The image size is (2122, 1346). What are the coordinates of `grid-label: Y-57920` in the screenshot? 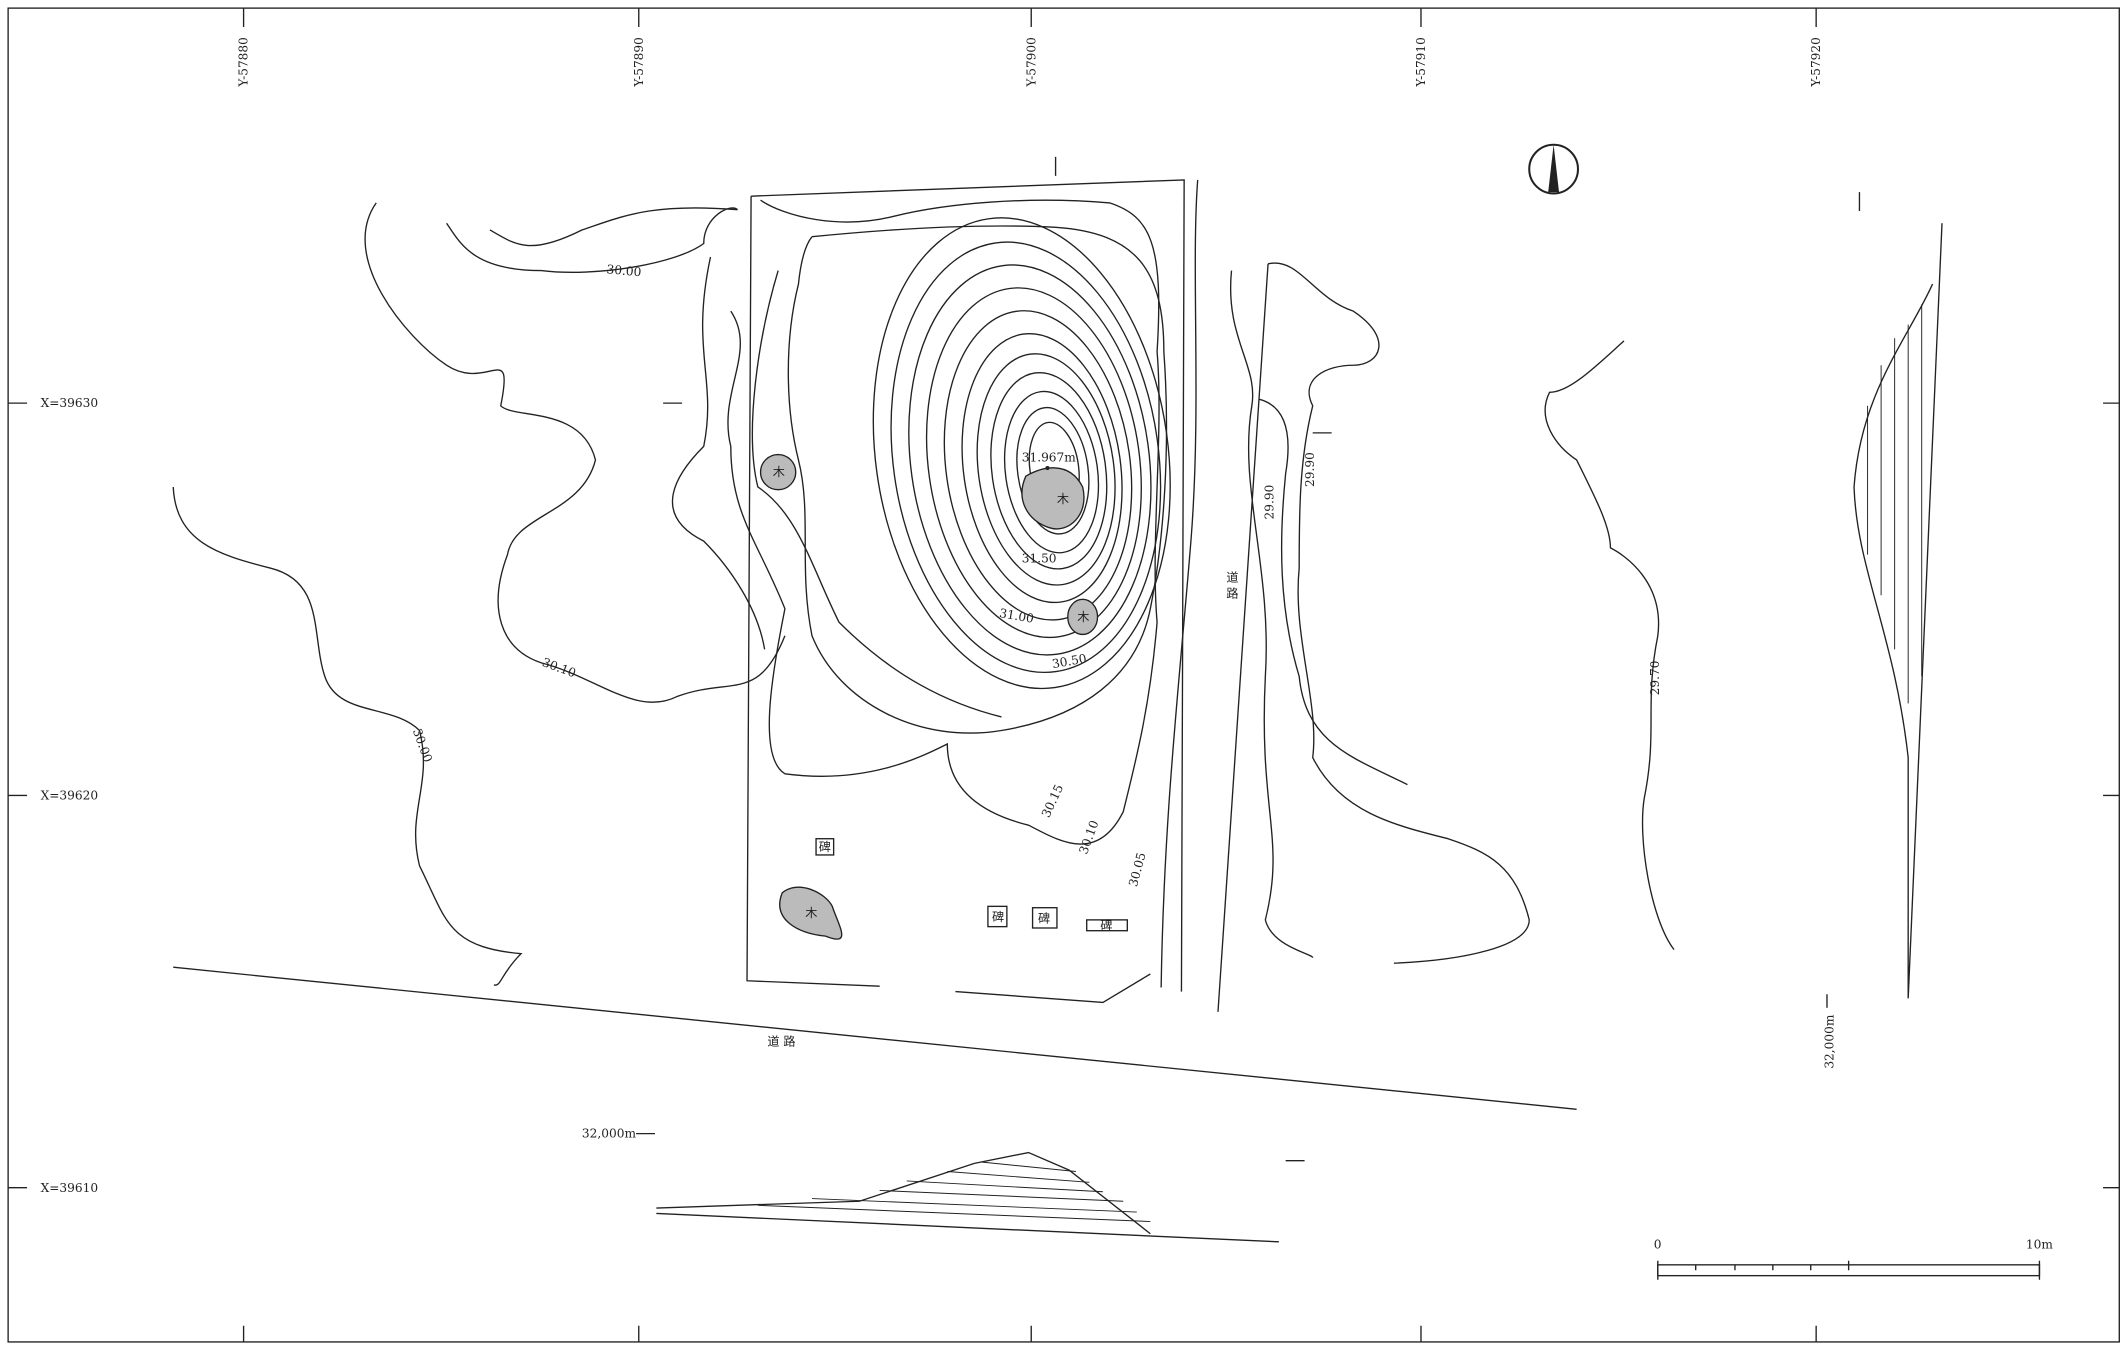 It's located at (1816, 62).